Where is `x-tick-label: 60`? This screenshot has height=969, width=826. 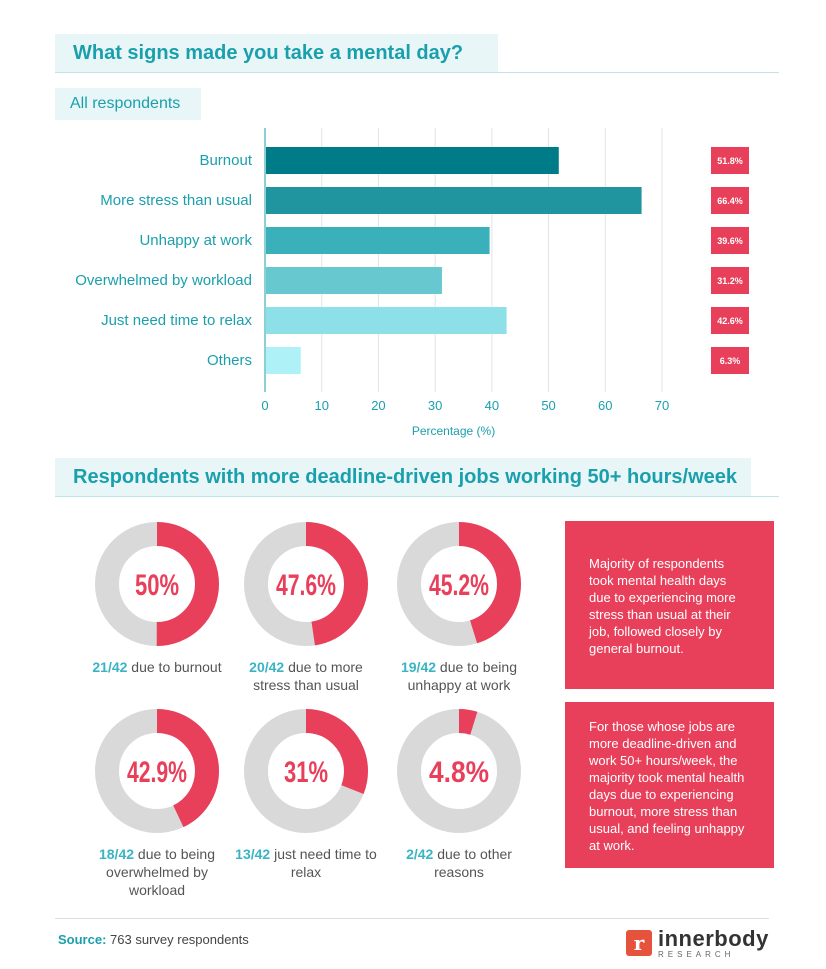 x-tick-label: 60 is located at coordinates (605, 405).